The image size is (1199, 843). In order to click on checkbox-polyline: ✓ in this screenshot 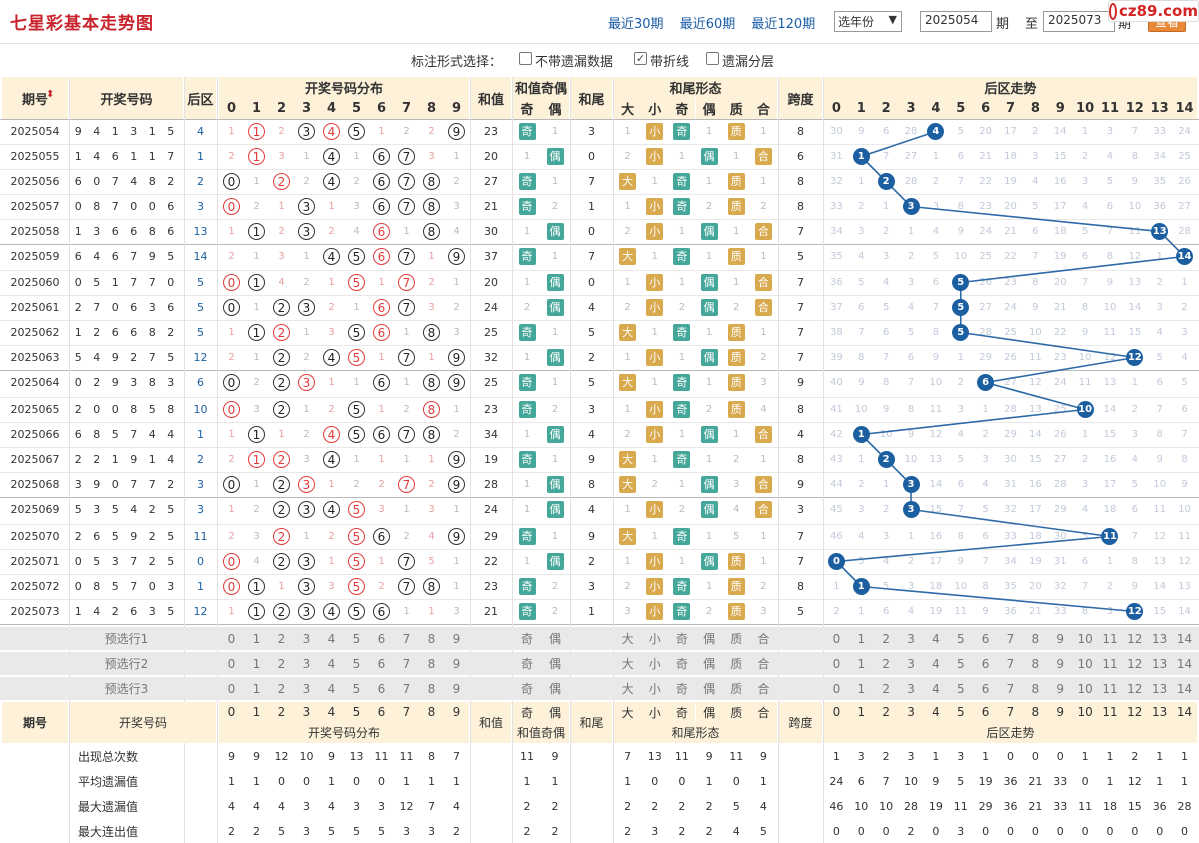, I will do `click(640, 58)`.